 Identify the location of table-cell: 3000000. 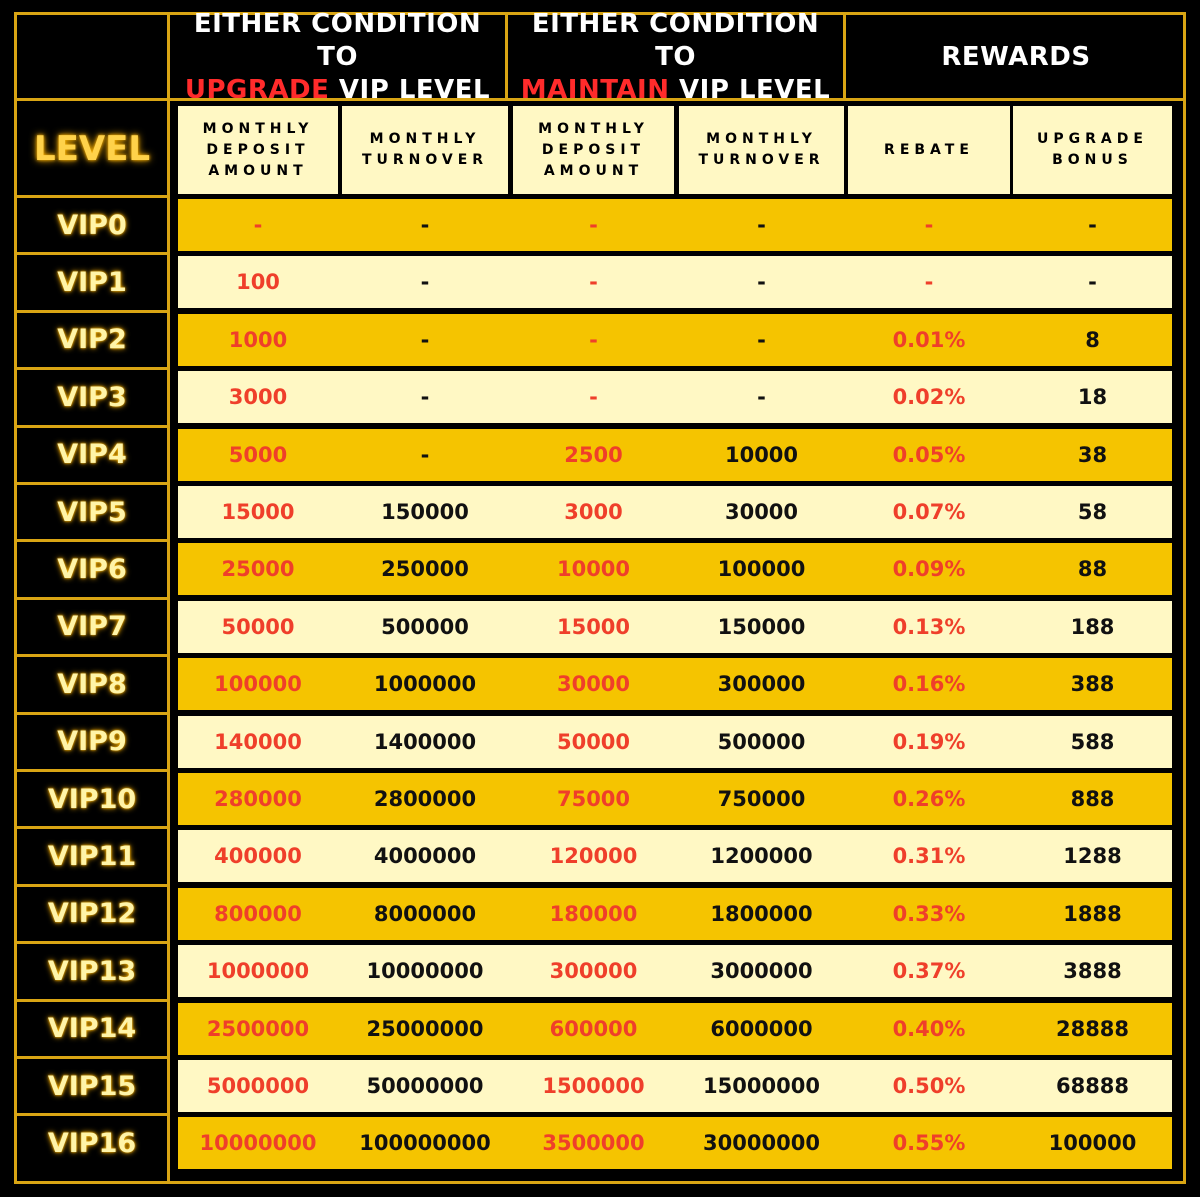
(761, 971).